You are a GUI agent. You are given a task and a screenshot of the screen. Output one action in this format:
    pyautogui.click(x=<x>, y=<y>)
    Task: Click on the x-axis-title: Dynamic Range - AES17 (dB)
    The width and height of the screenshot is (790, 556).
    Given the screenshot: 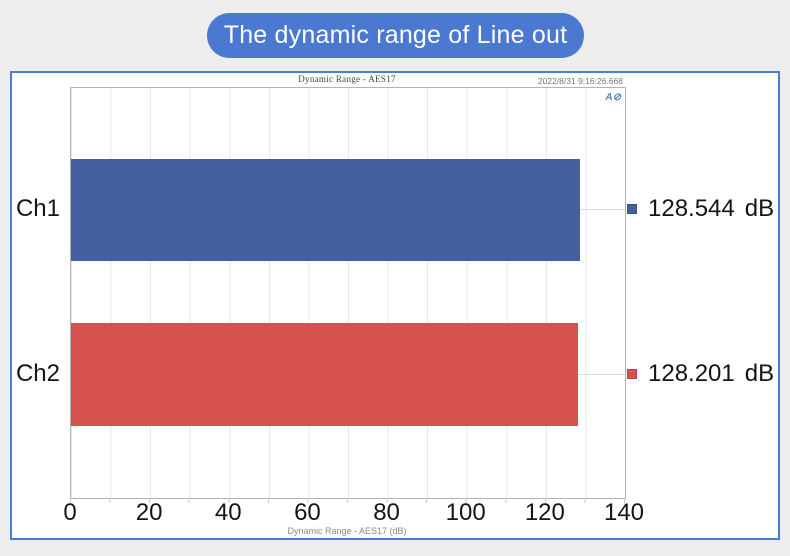 What is the action you would take?
    pyautogui.click(x=347, y=531)
    